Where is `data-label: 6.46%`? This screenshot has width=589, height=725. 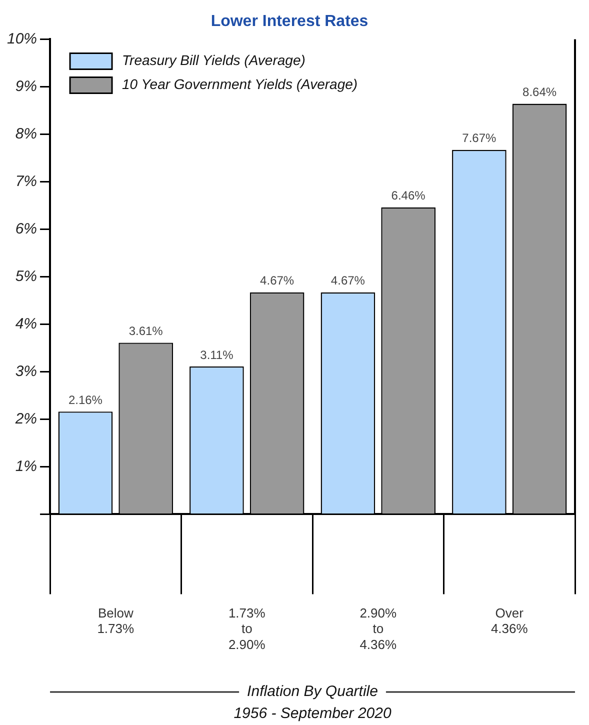 data-label: 6.46% is located at coordinates (408, 195).